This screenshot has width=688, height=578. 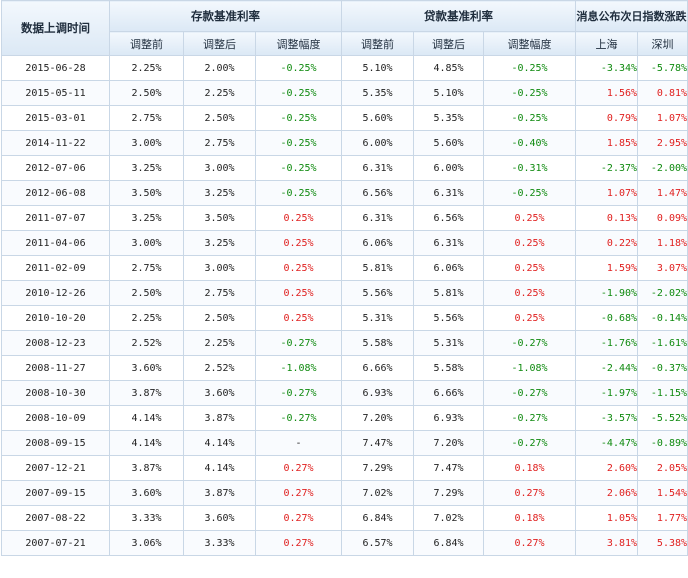 I want to click on deposit-change-cell: -1.08%, so click(x=298, y=368).